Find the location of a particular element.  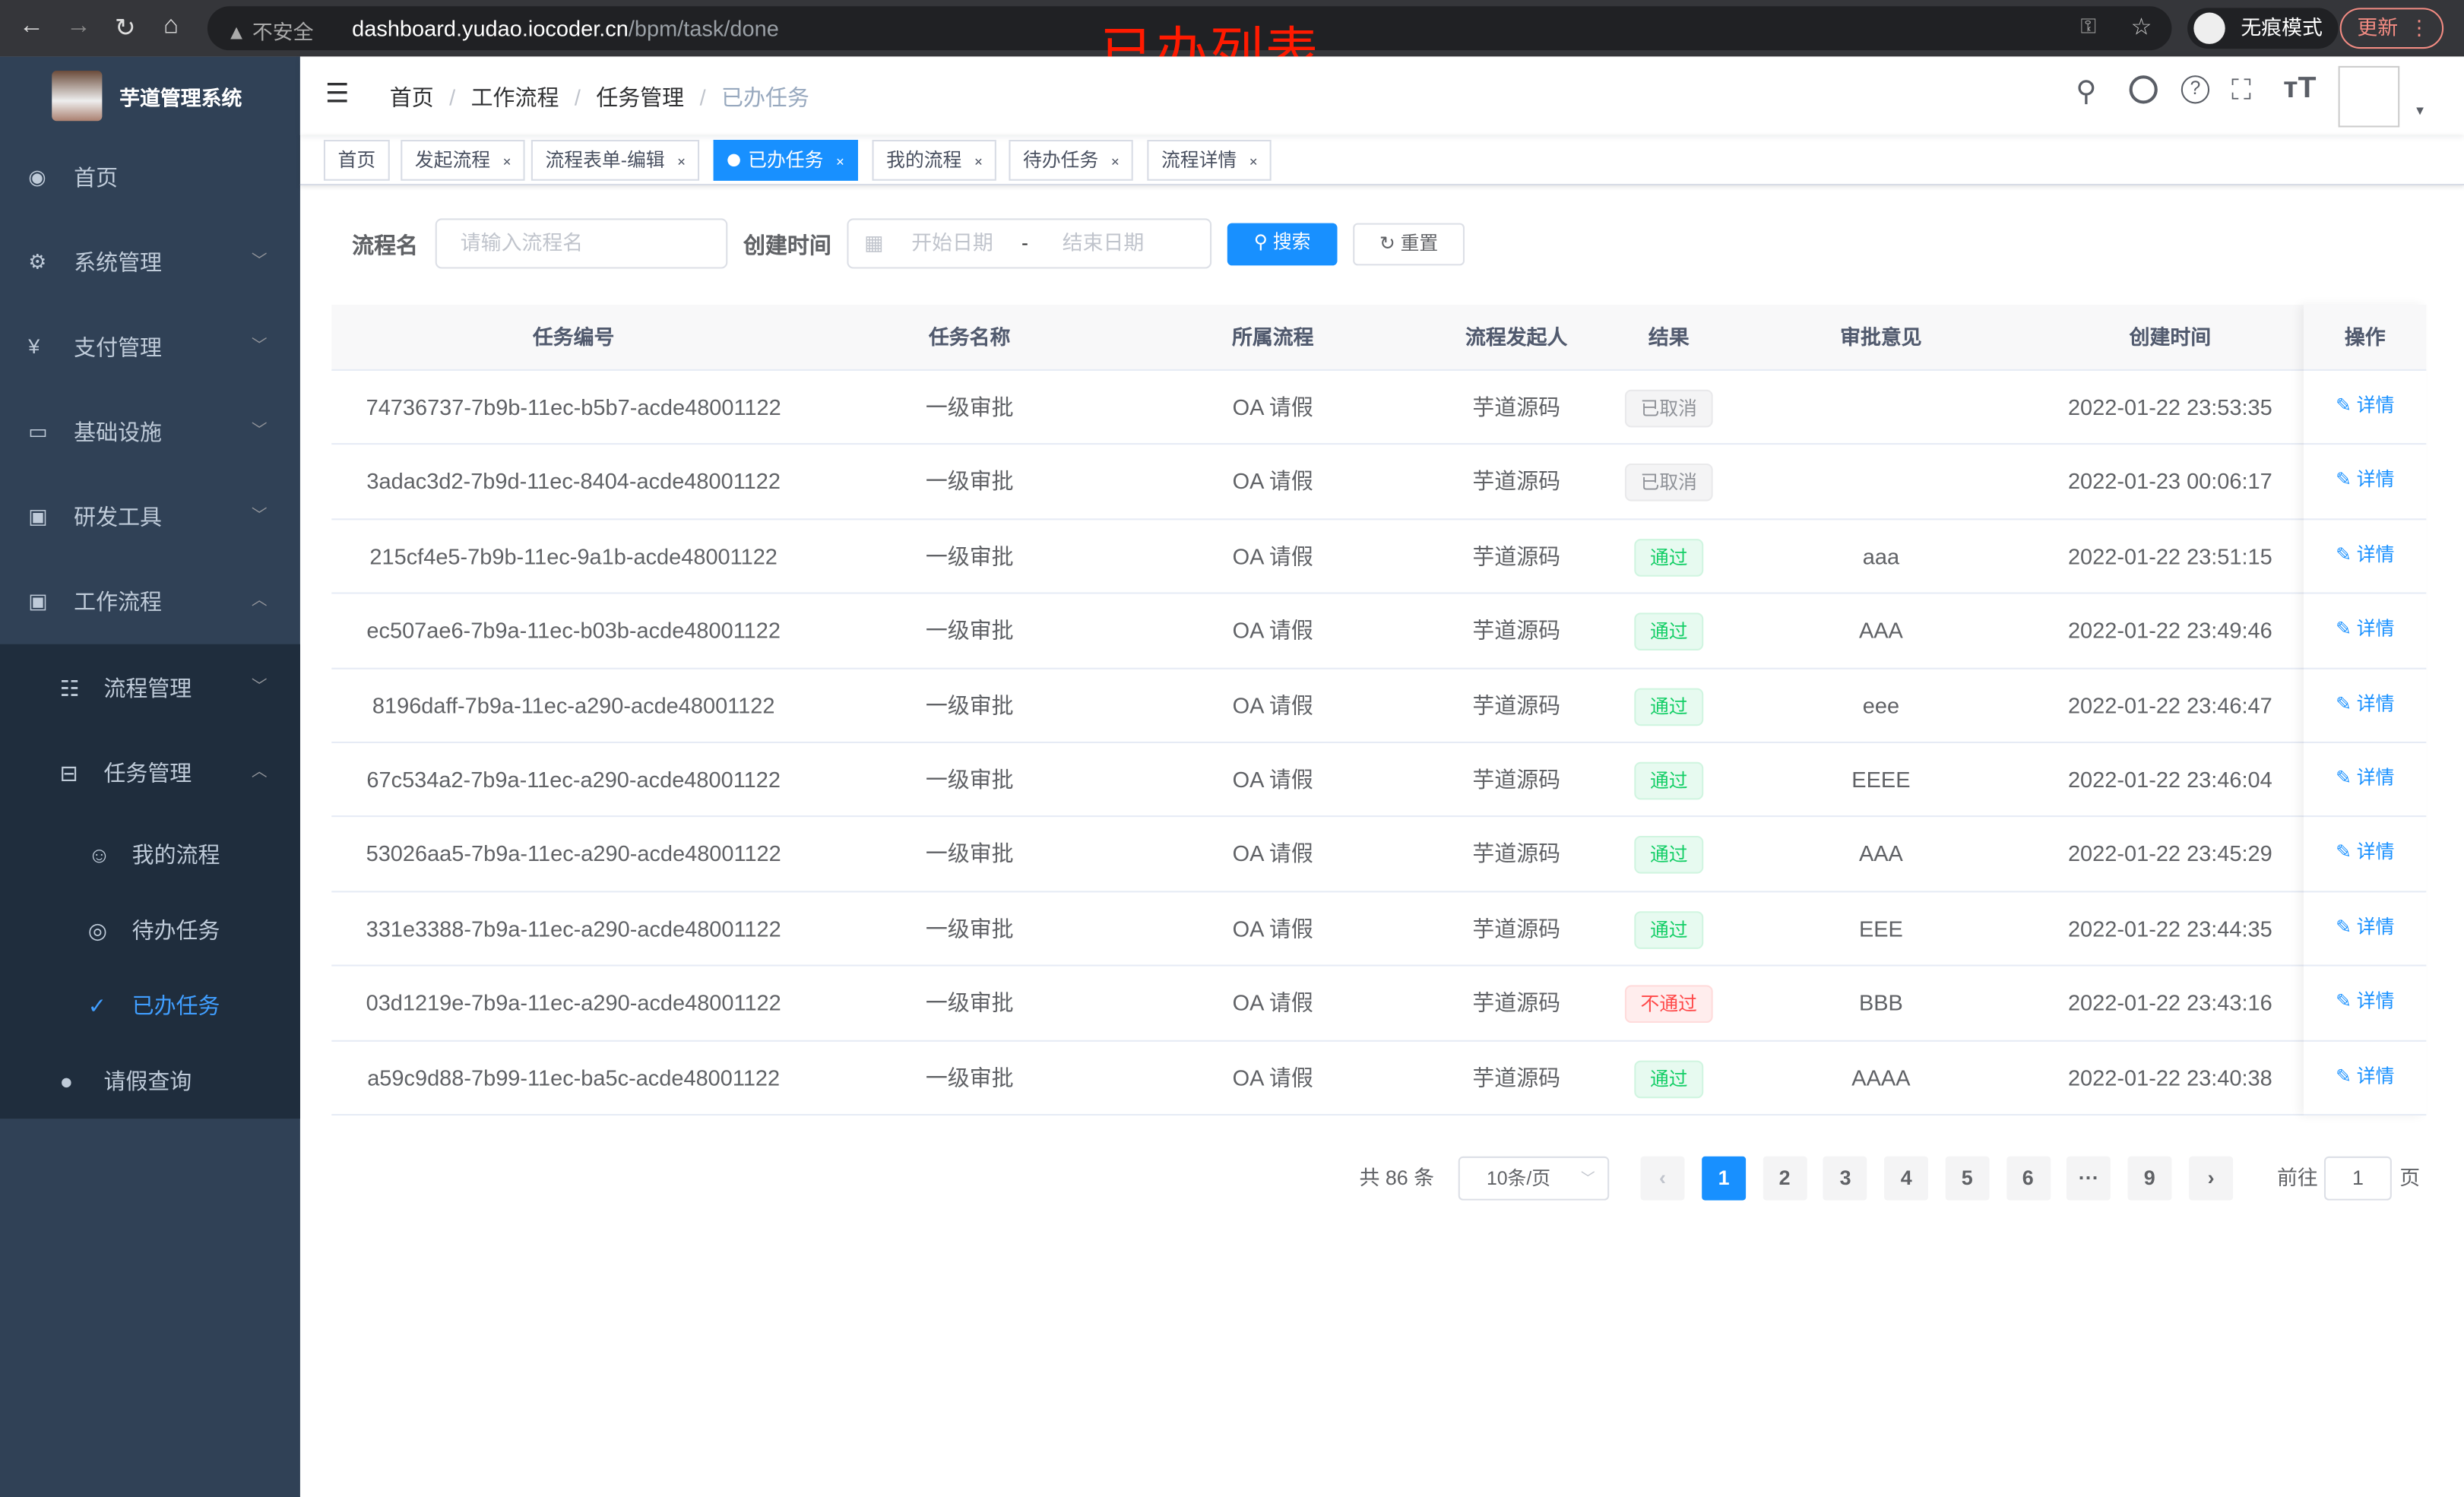

page-button: 6 is located at coordinates (2028, 1178).